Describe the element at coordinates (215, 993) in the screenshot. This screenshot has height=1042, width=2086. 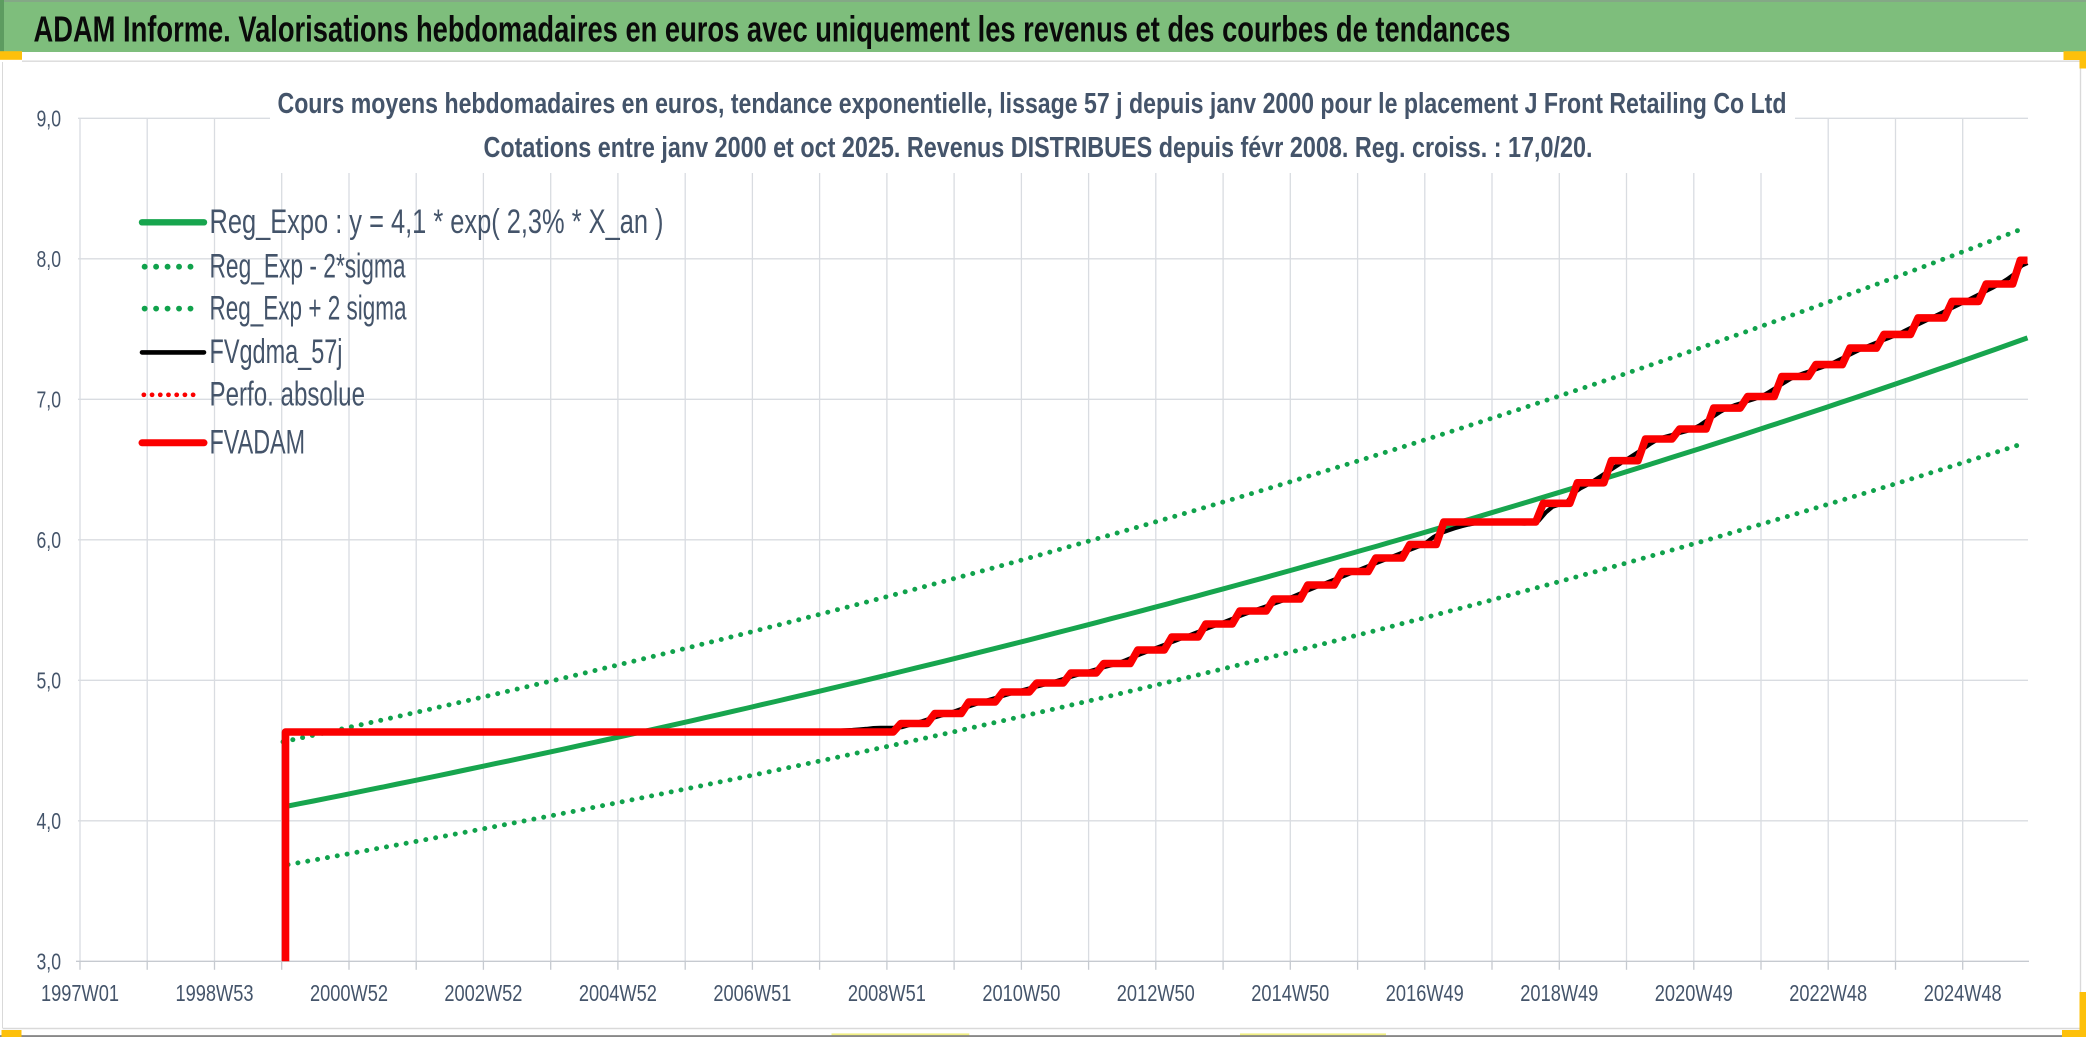
I see `svg-text: 1998W53` at that location.